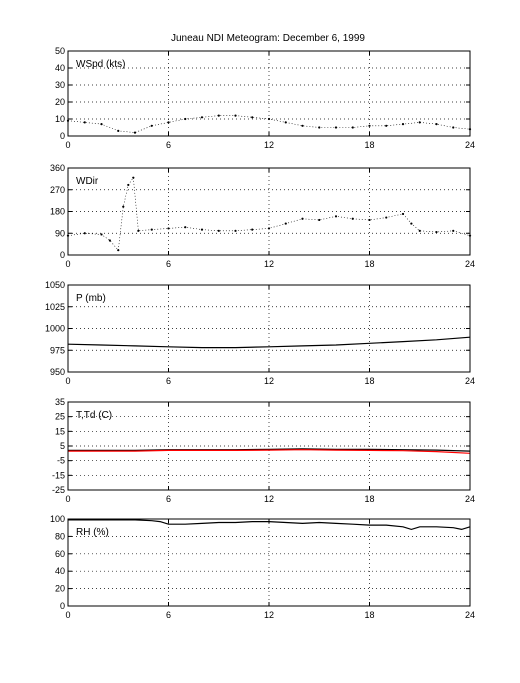 The width and height of the screenshot is (520, 683). What do you see at coordinates (58, 490) in the screenshot?
I see `y-tick-label: -25` at bounding box center [58, 490].